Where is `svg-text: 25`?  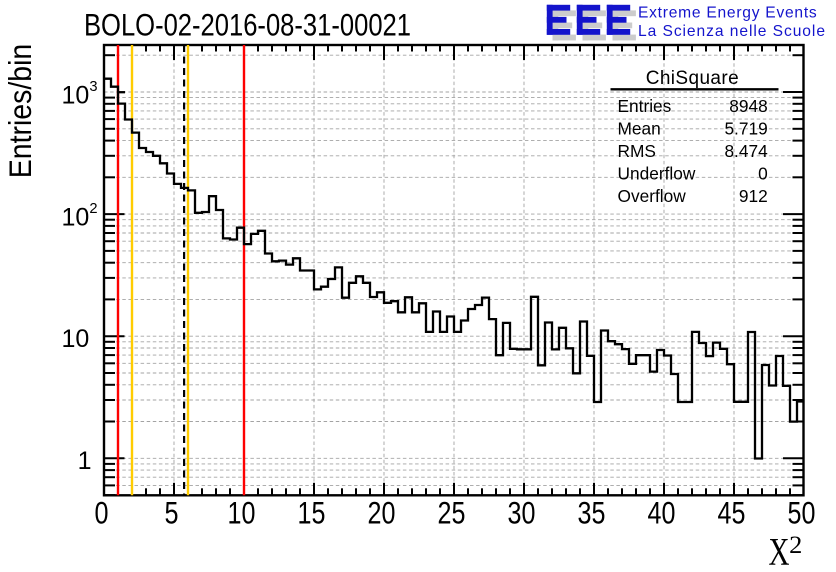
svg-text: 25 is located at coordinates (452, 513).